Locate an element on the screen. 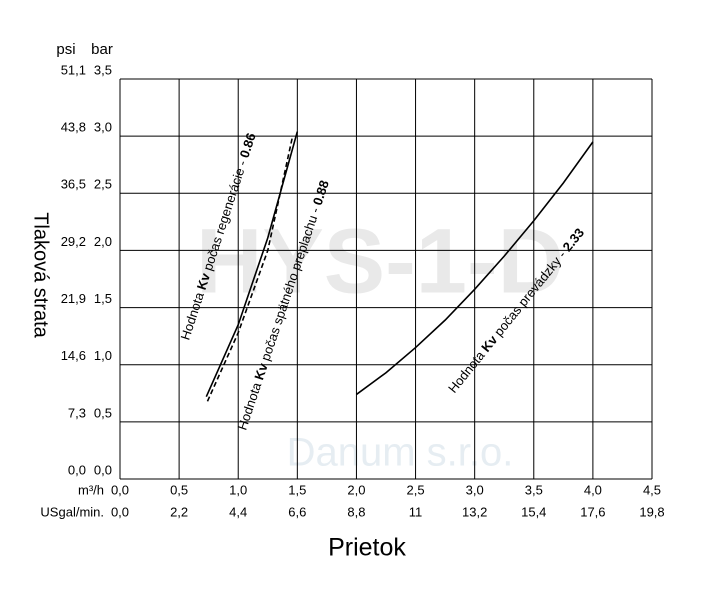 This screenshot has width=701, height=593. y-psi-tick-label: 21,9 is located at coordinates (73, 298).